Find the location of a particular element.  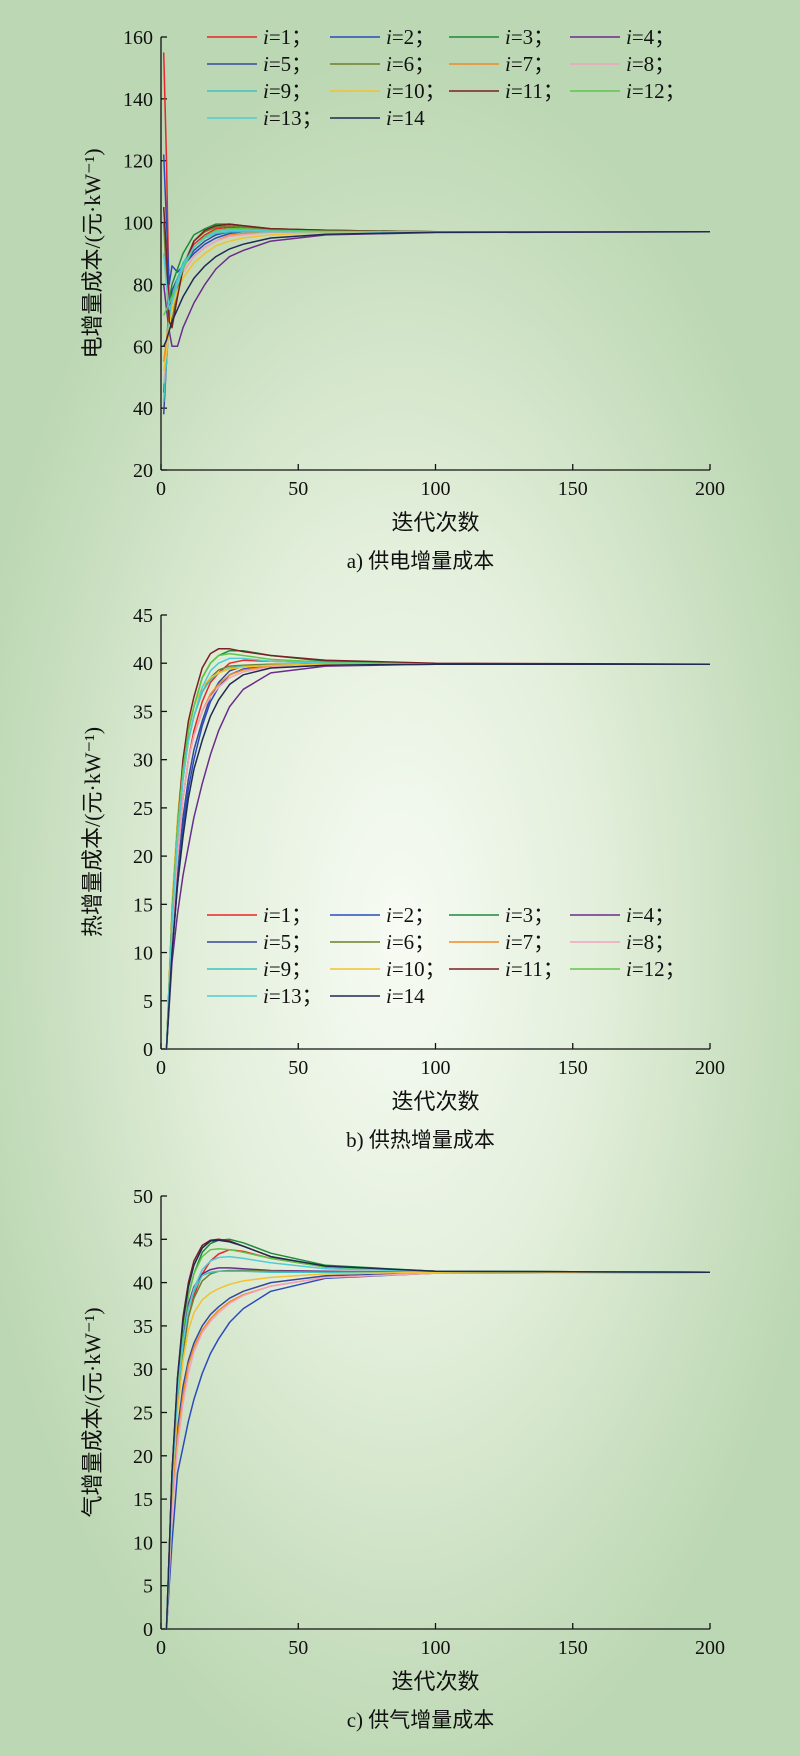

y-tick-label: 60 is located at coordinates (143, 347).